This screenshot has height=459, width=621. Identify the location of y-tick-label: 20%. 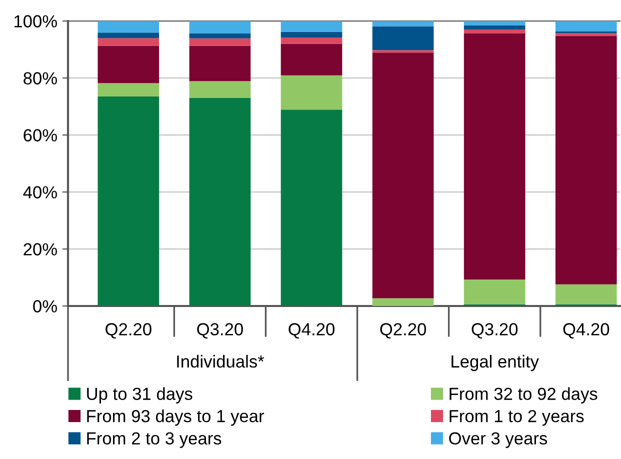
(40, 249).